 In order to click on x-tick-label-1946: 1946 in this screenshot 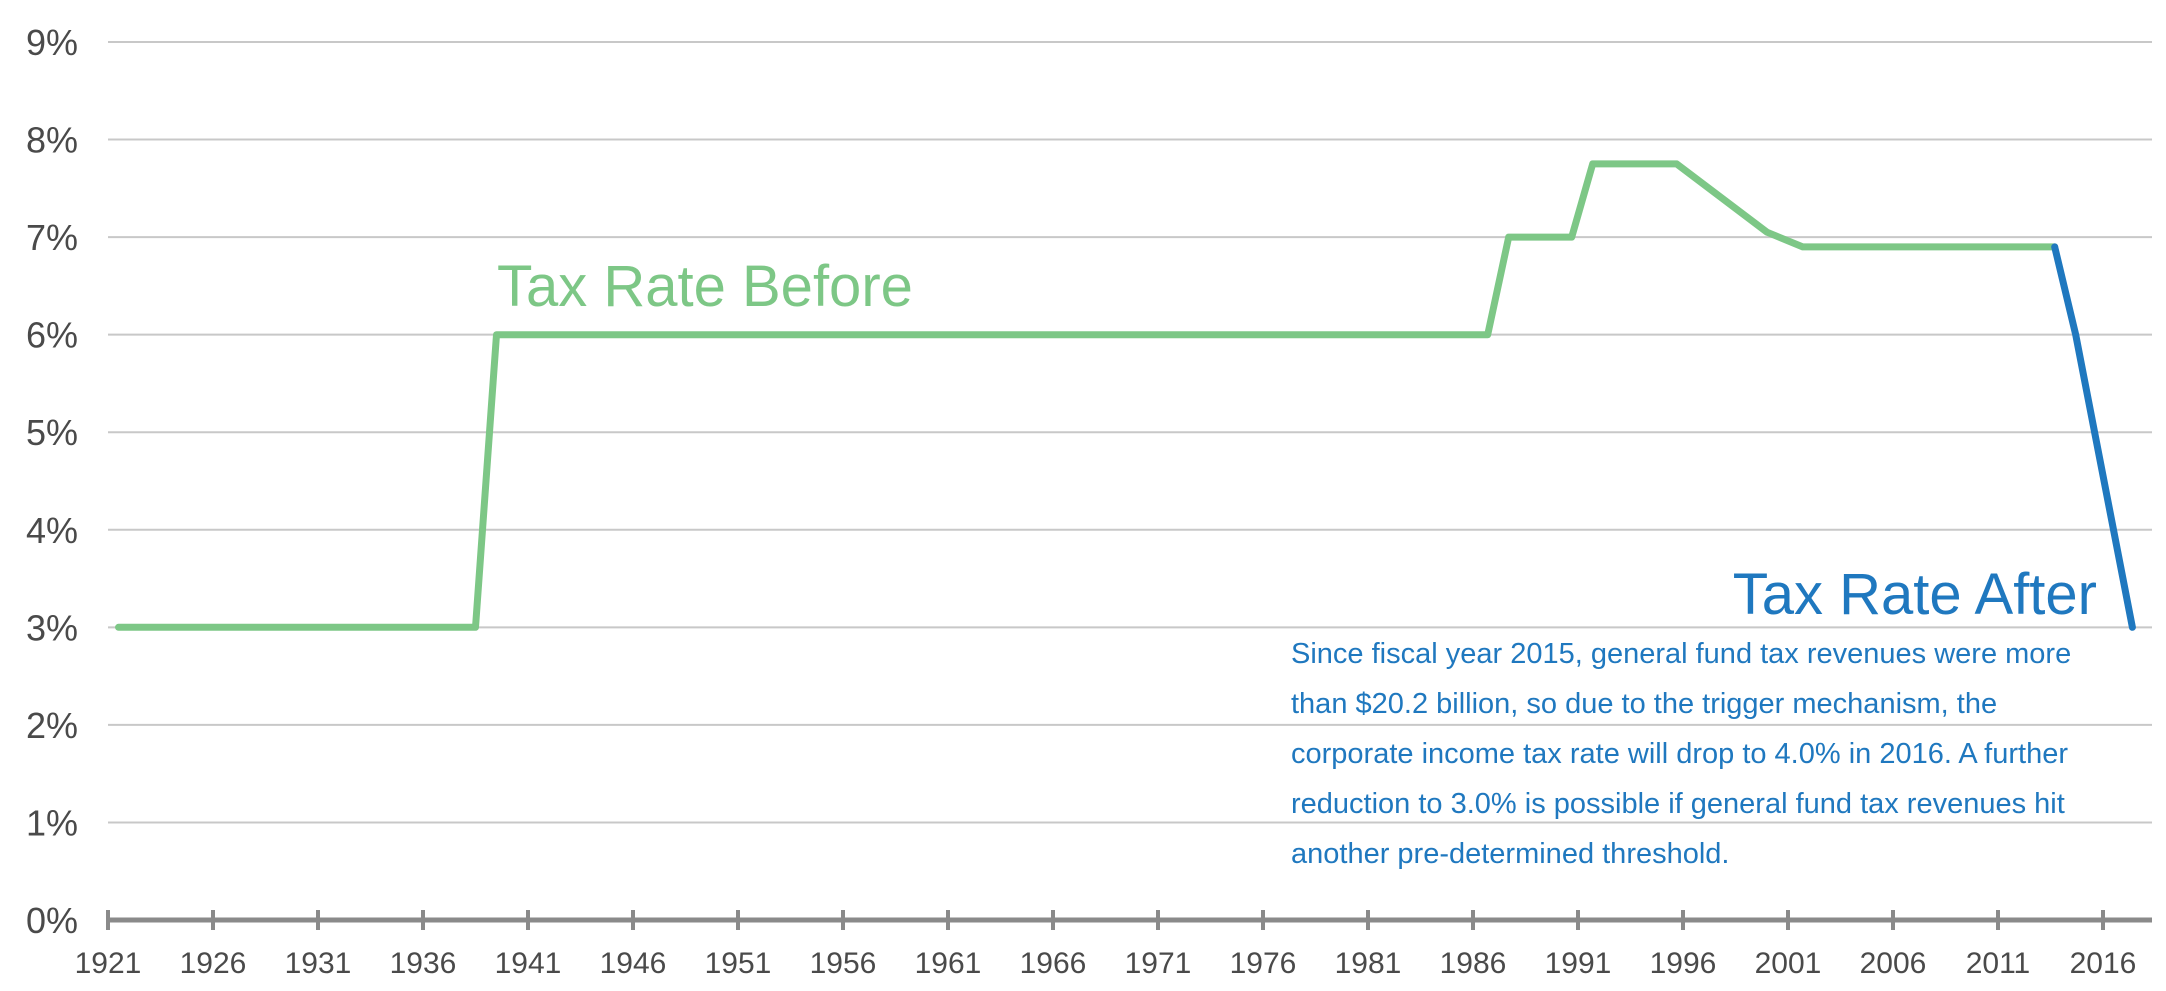, I will do `click(633, 963)`.